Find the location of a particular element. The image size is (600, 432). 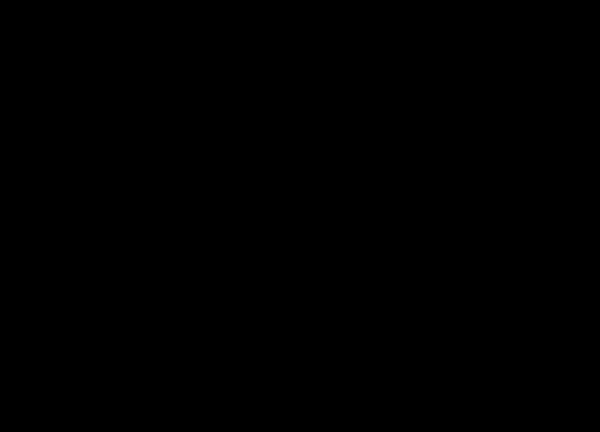

terminal-line: Latency: 28.03 ms (0.32 ms jitter) is located at coordinates (300, 406).